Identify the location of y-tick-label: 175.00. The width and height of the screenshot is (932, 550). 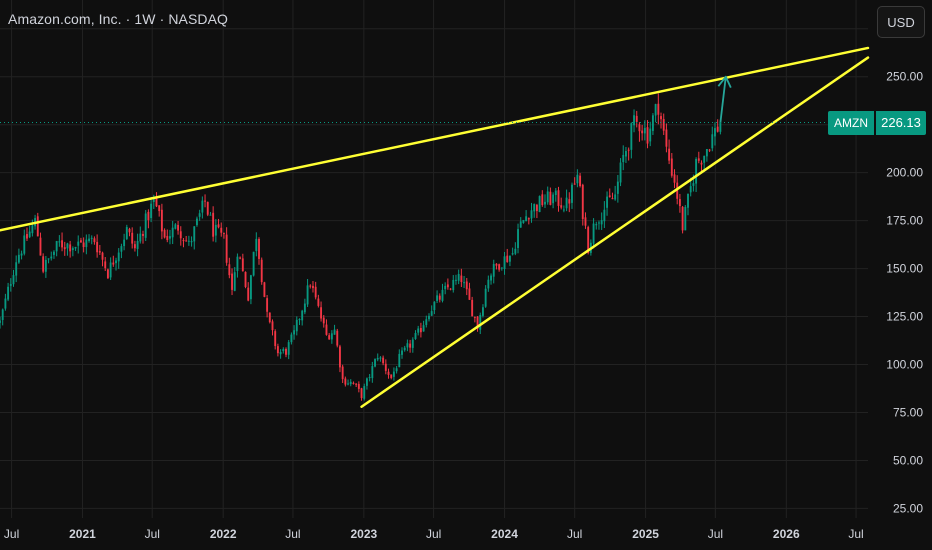
(904, 221).